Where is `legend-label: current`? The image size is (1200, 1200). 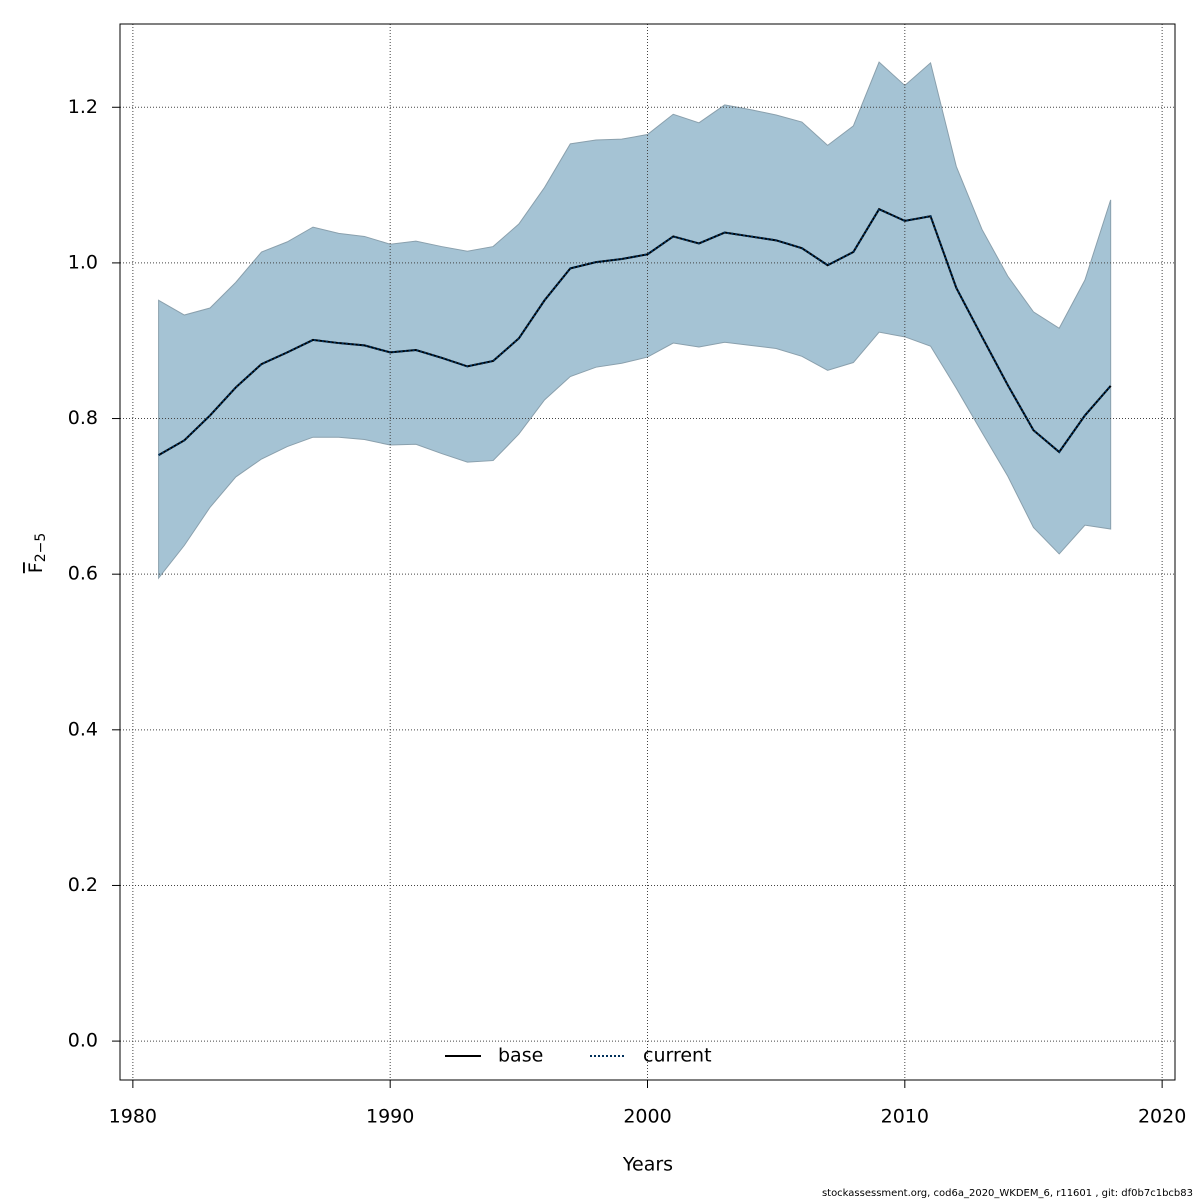
legend-label: current is located at coordinates (677, 1056).